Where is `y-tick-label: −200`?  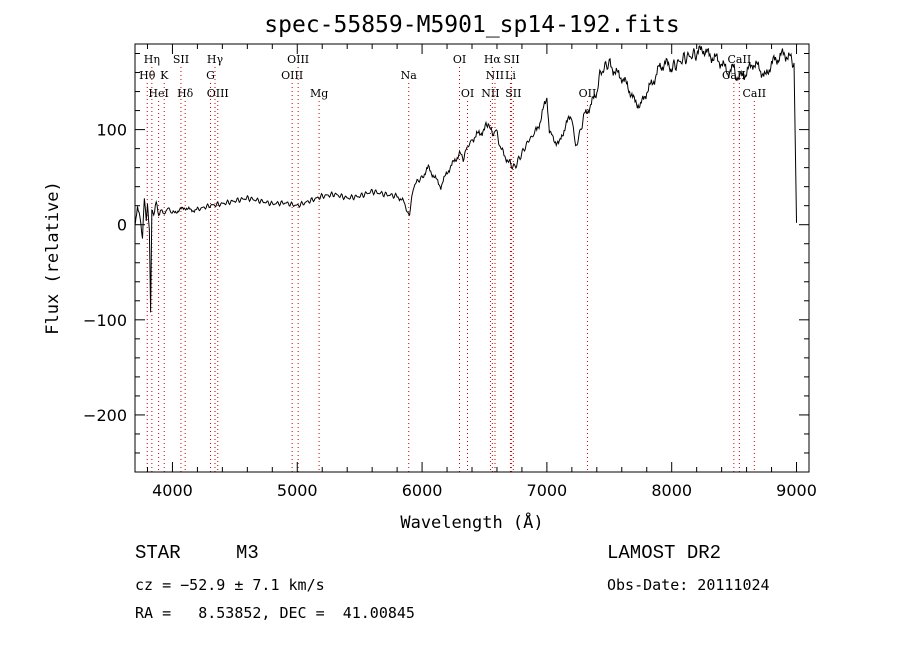 y-tick-label: −200 is located at coordinates (105, 415).